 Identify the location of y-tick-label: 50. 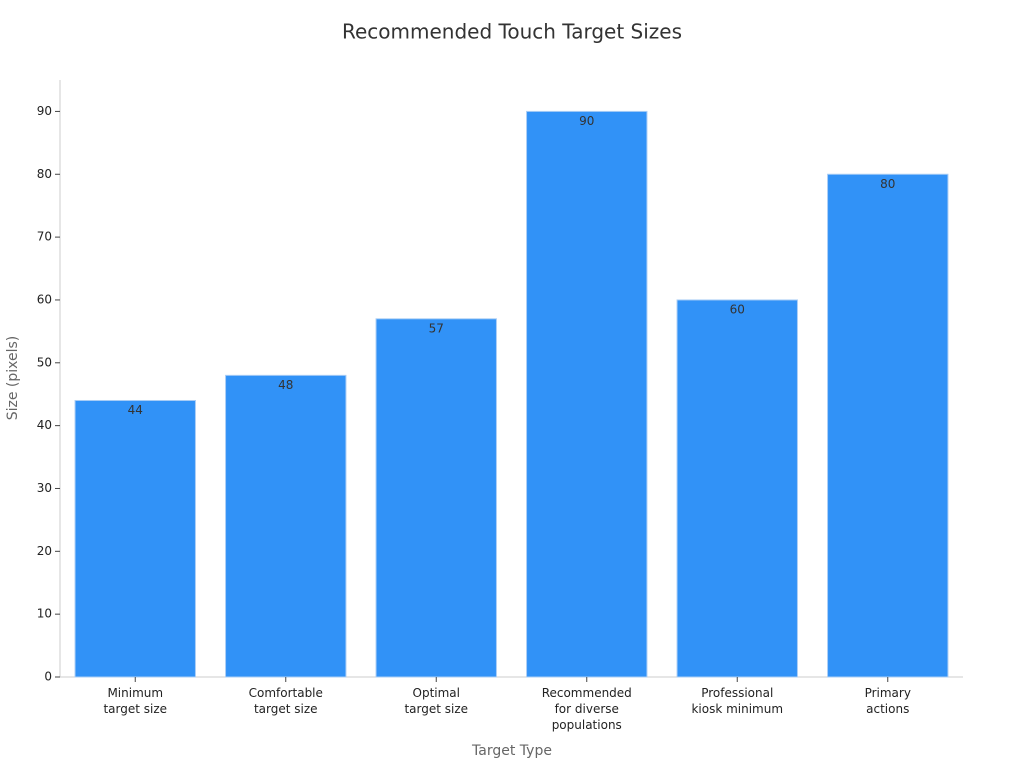
(44, 362).